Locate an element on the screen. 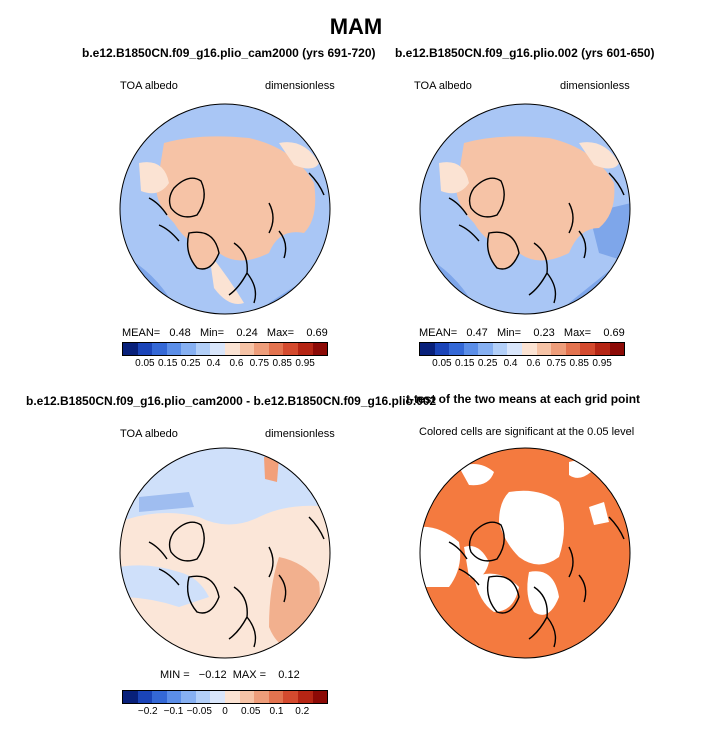 This screenshot has height=748, width=712. colorbar-tick-label: 0 is located at coordinates (225, 711).